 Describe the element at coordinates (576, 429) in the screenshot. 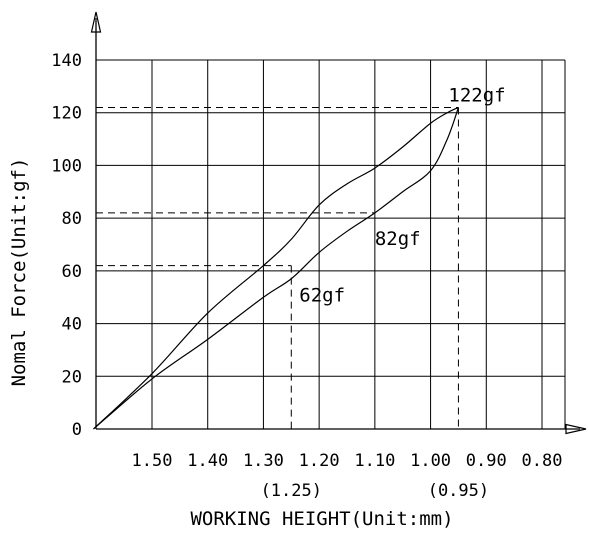

I see `x-axis-arrow` at that location.